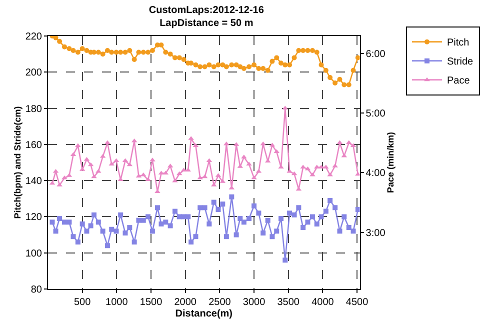 The width and height of the screenshot is (480, 329). Describe the element at coordinates (151, 302) in the screenshot. I see `x-tick-label: 1500` at that location.